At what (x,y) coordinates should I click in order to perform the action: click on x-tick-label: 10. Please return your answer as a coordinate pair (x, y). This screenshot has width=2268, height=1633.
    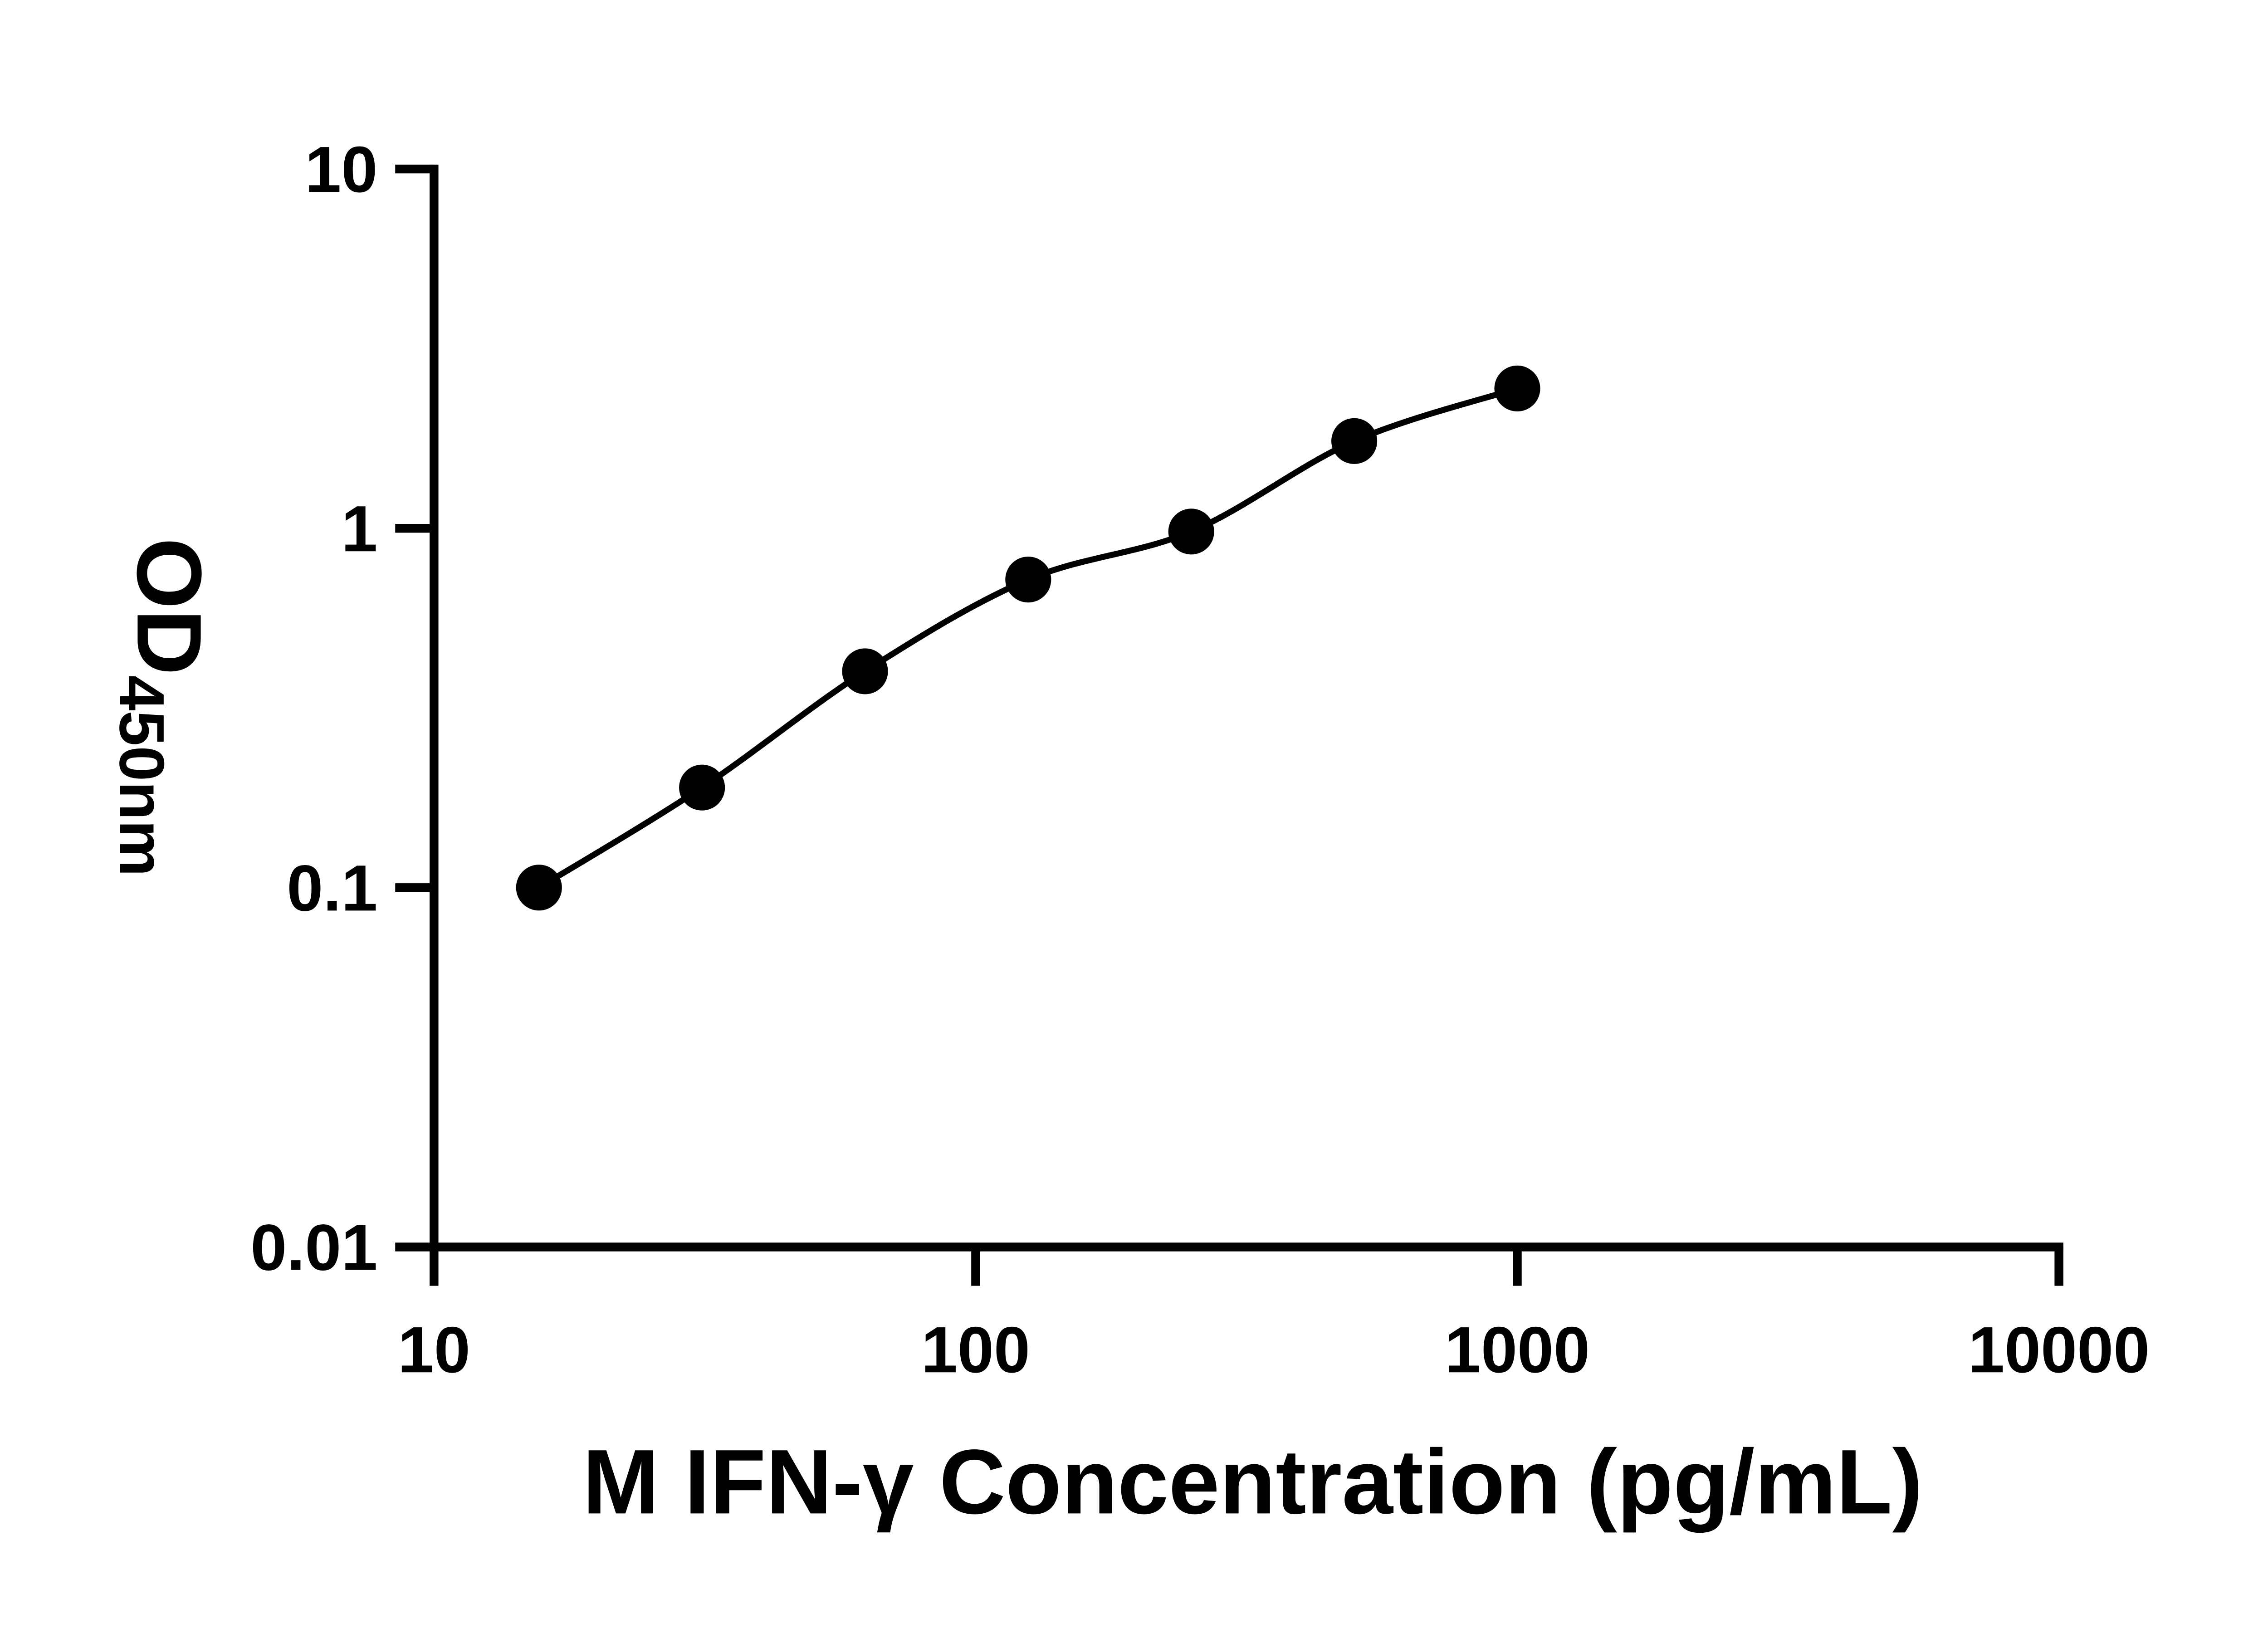
    Looking at the image, I should click on (434, 1350).